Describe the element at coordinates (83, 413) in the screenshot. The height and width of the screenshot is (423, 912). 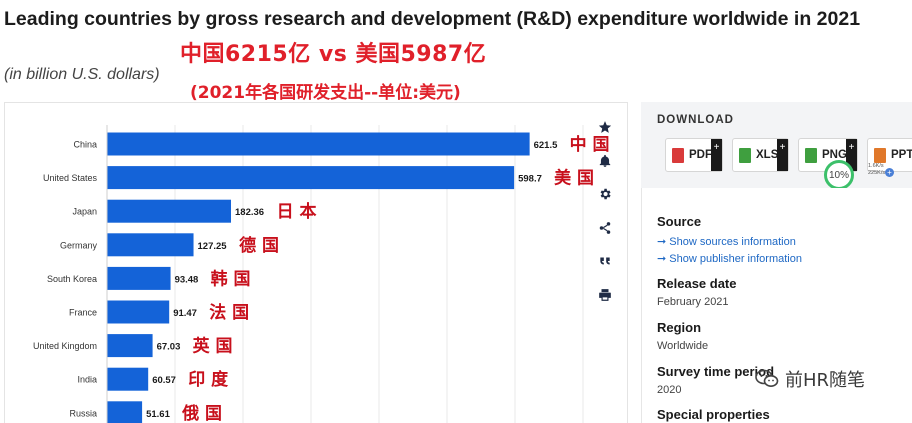
I see `category-label: Russia` at that location.